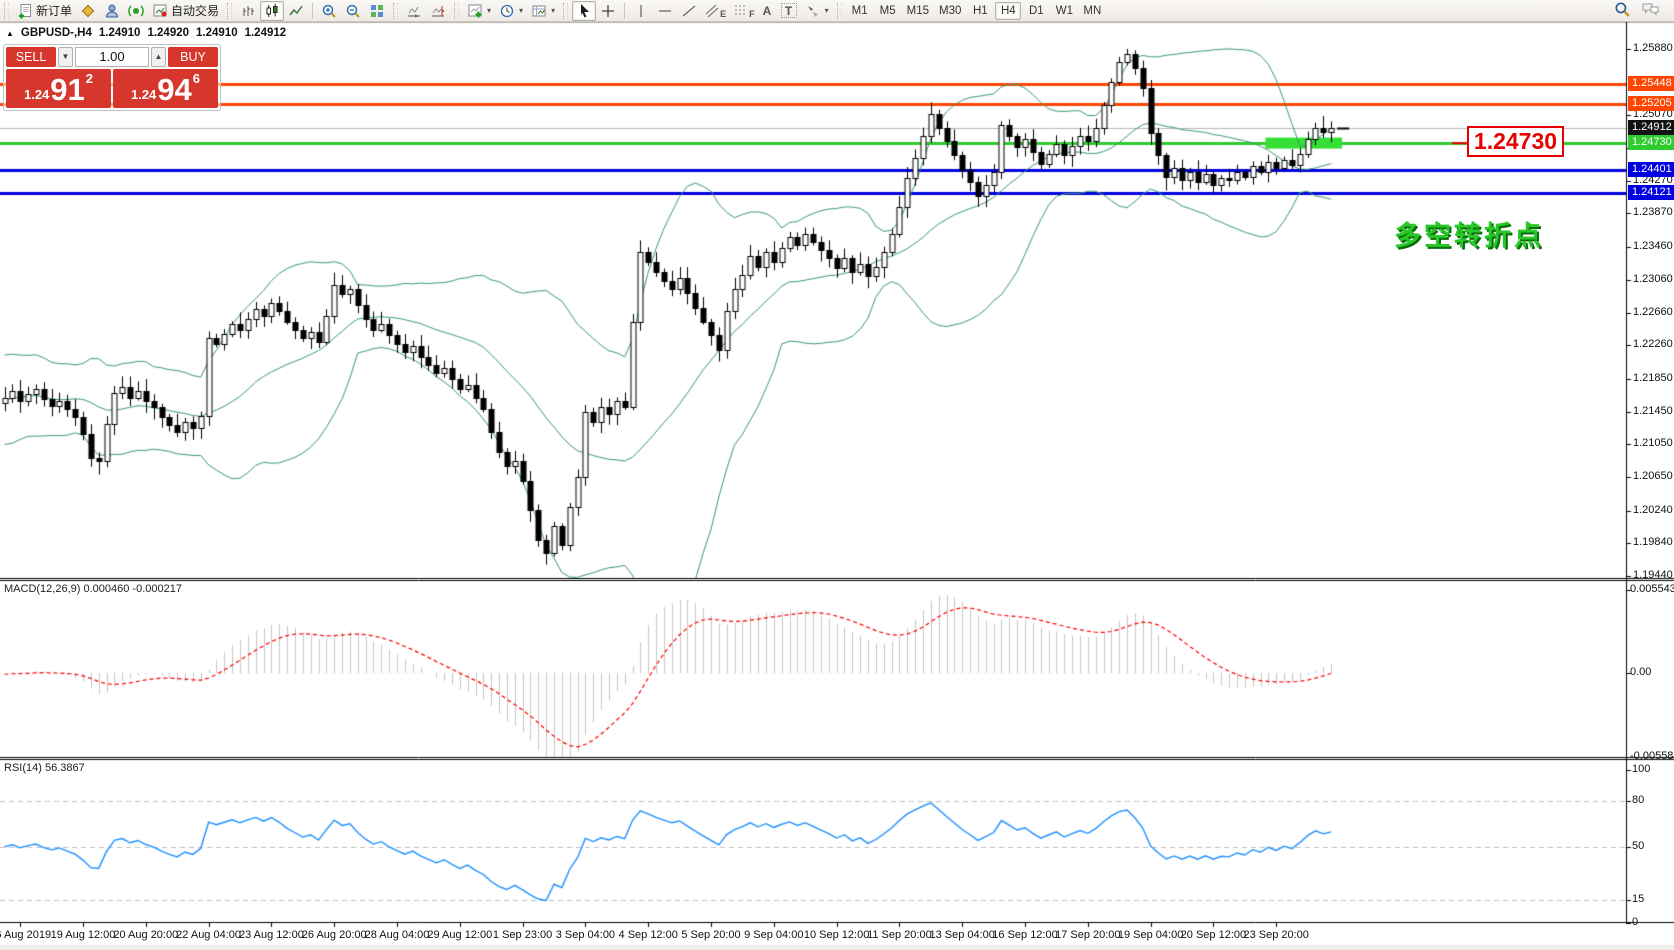  I want to click on timeframe-d1-button: D1, so click(1036, 10).